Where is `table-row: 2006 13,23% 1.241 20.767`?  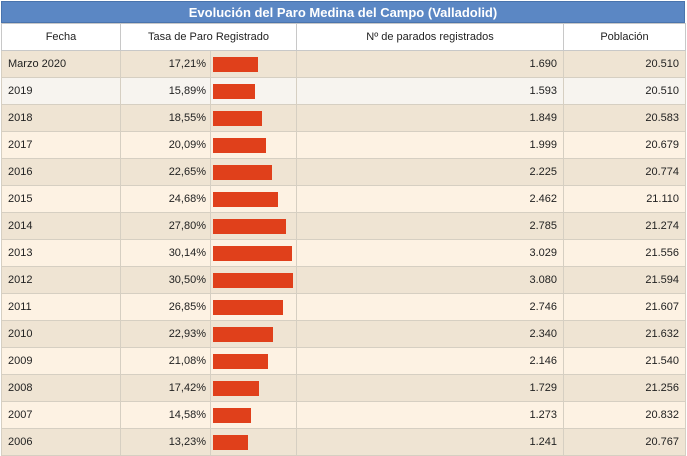
table-row: 2006 13,23% 1.241 20.767 is located at coordinates (344, 442).